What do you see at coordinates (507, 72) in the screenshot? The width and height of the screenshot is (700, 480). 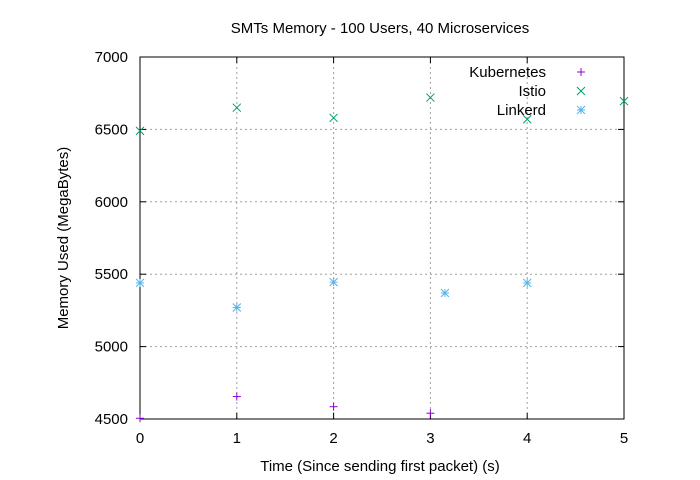 I see `legend-label: Kubernetes` at bounding box center [507, 72].